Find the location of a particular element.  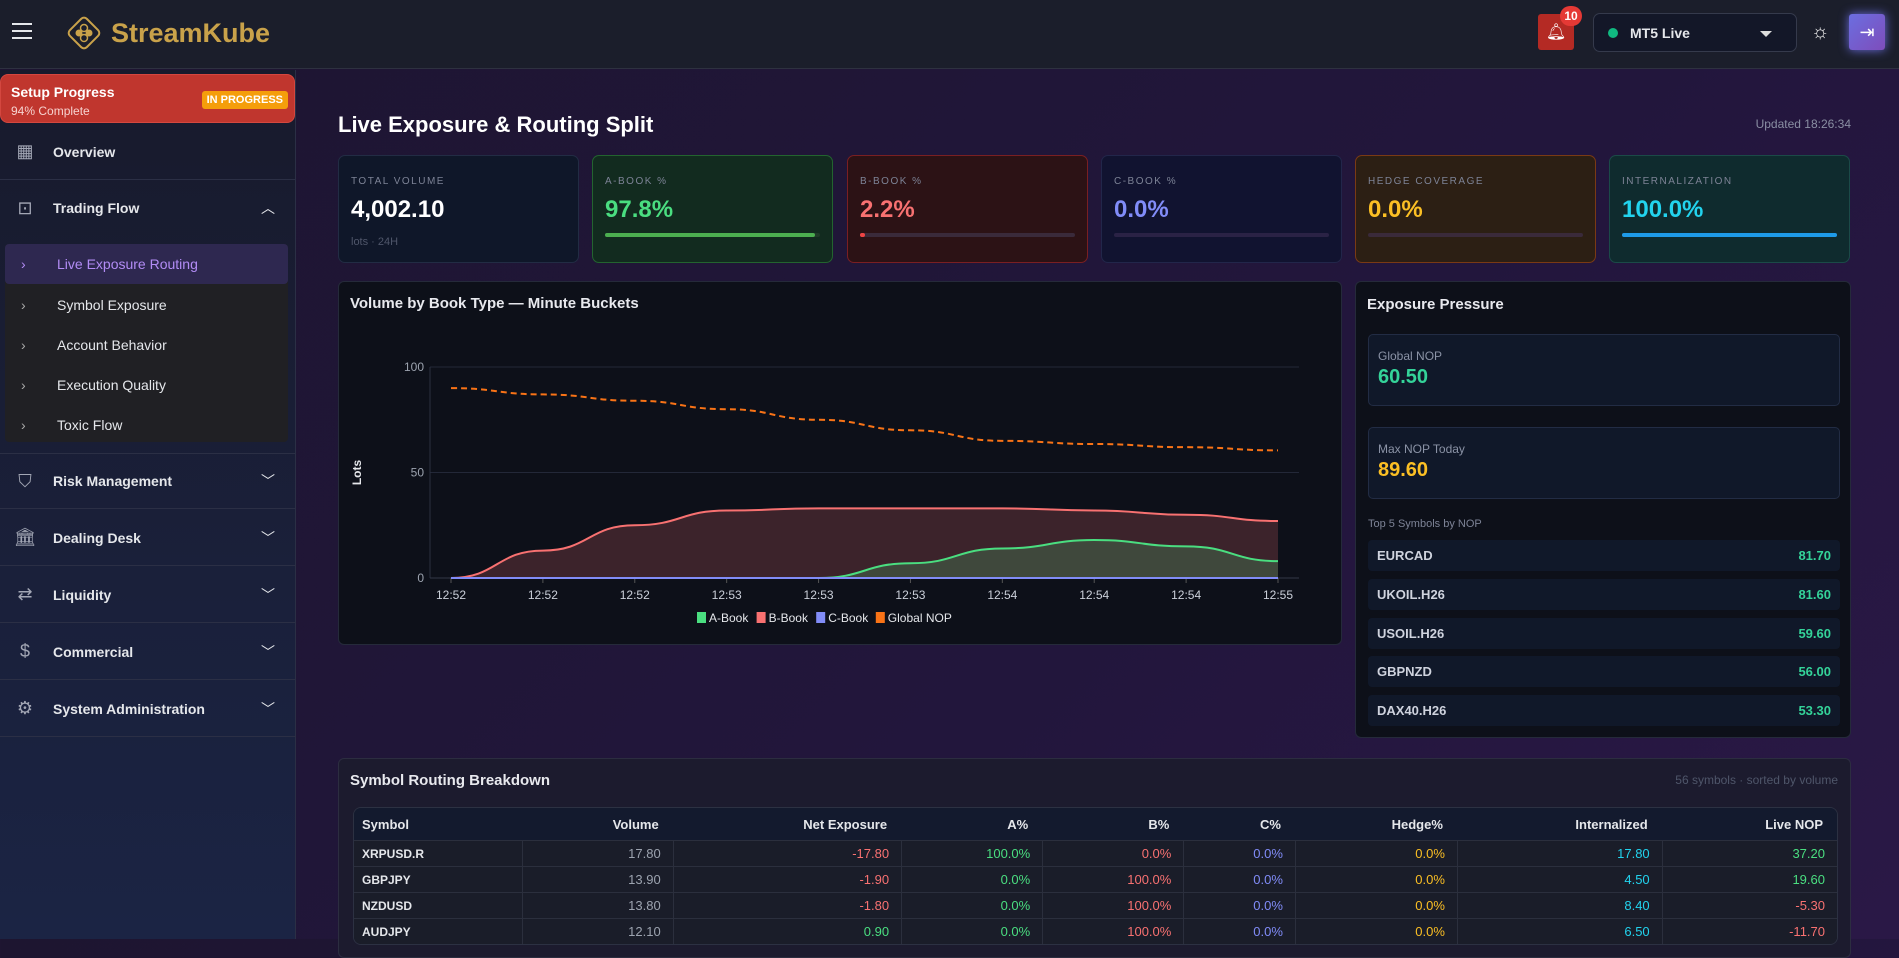

shield-icon: ⛉ is located at coordinates (25, 480).